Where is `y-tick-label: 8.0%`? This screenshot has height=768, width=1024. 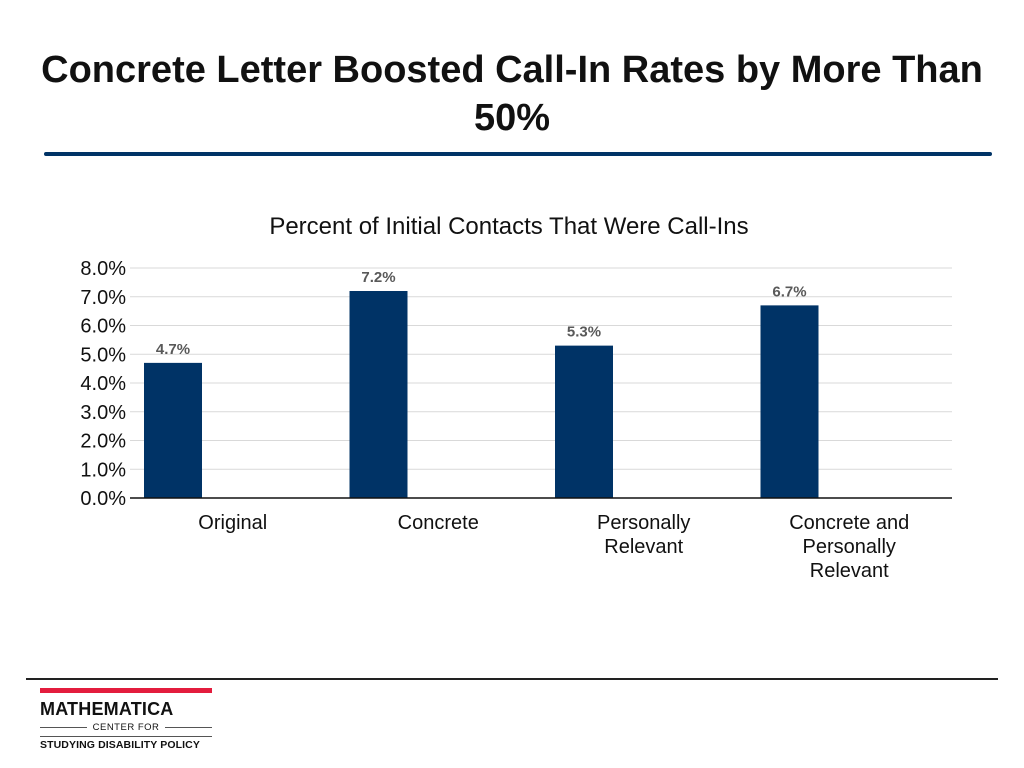 y-tick-label: 8.0% is located at coordinates (103, 269).